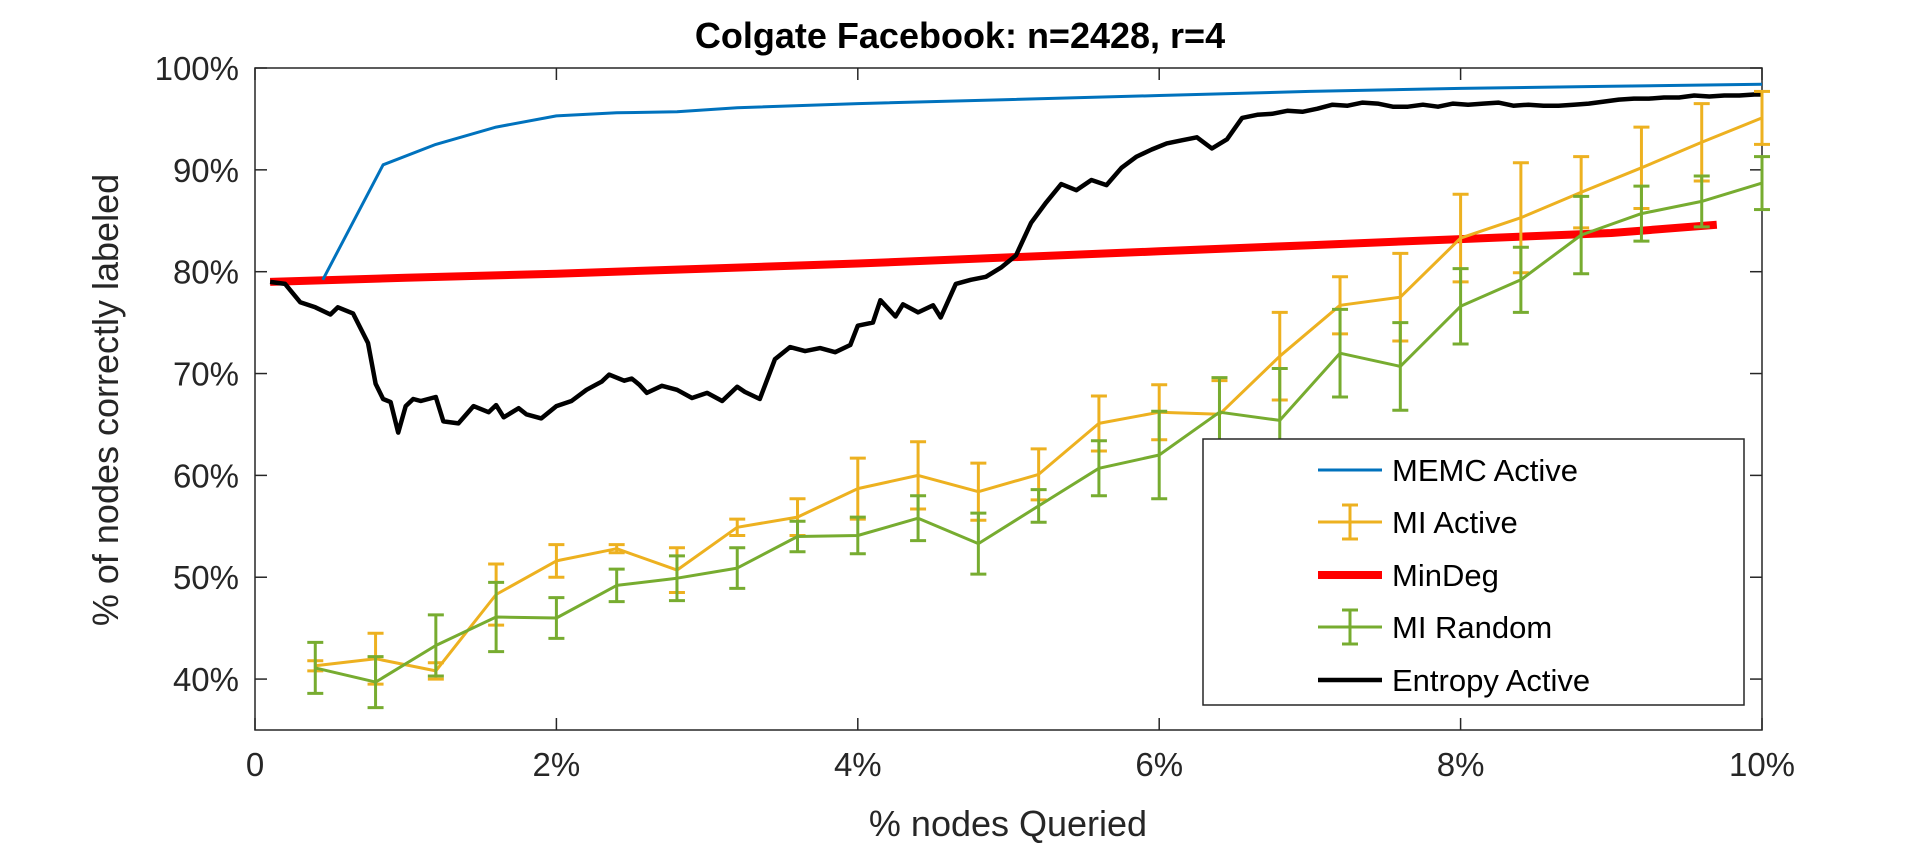 The image size is (1920, 844). I want to click on series-mindeg, so click(993, 253).